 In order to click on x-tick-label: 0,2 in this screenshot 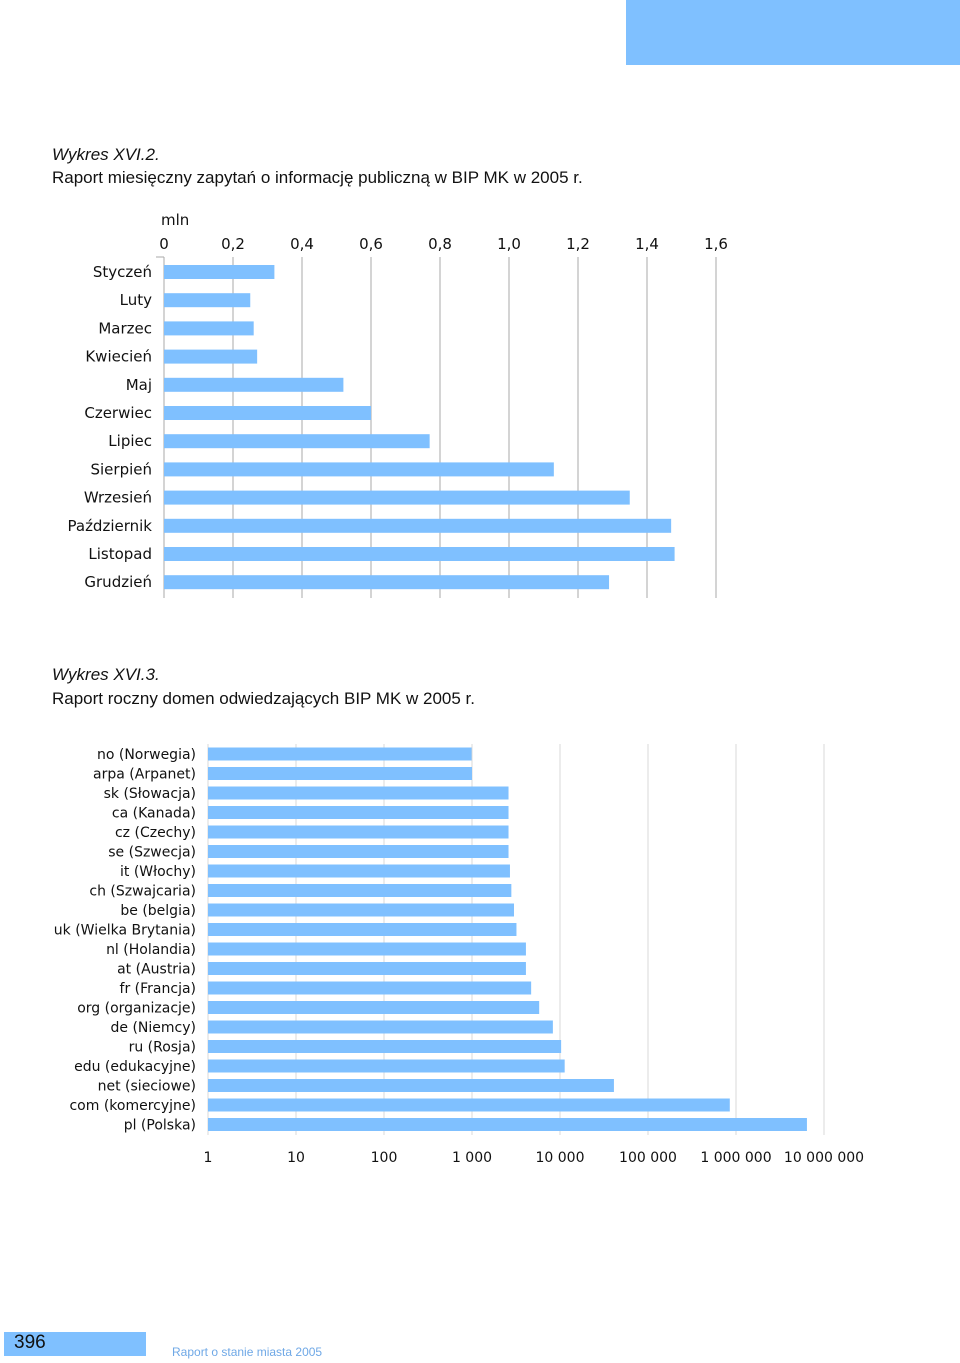, I will do `click(233, 244)`.